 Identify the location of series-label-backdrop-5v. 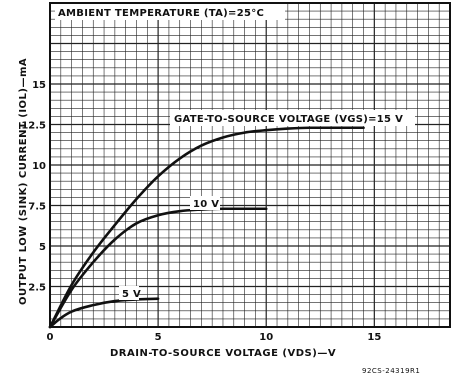
(129, 293).